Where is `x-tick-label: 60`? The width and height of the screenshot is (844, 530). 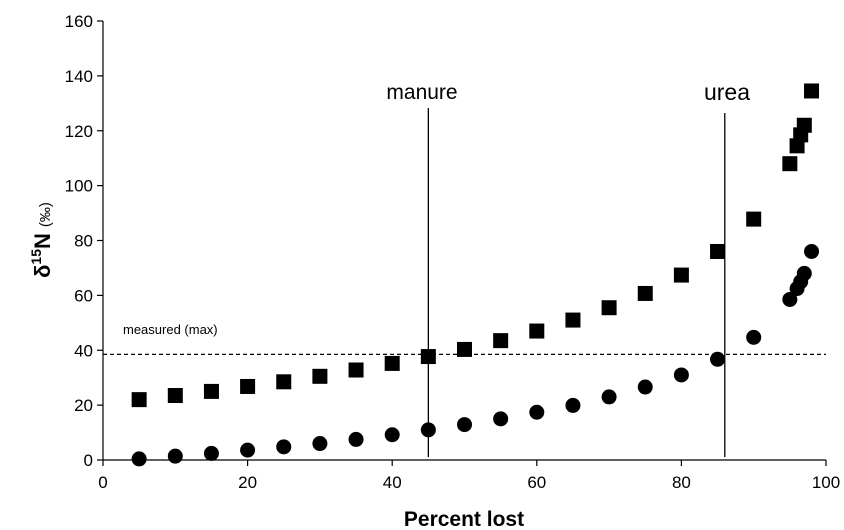
x-tick-label: 60 is located at coordinates (536, 482).